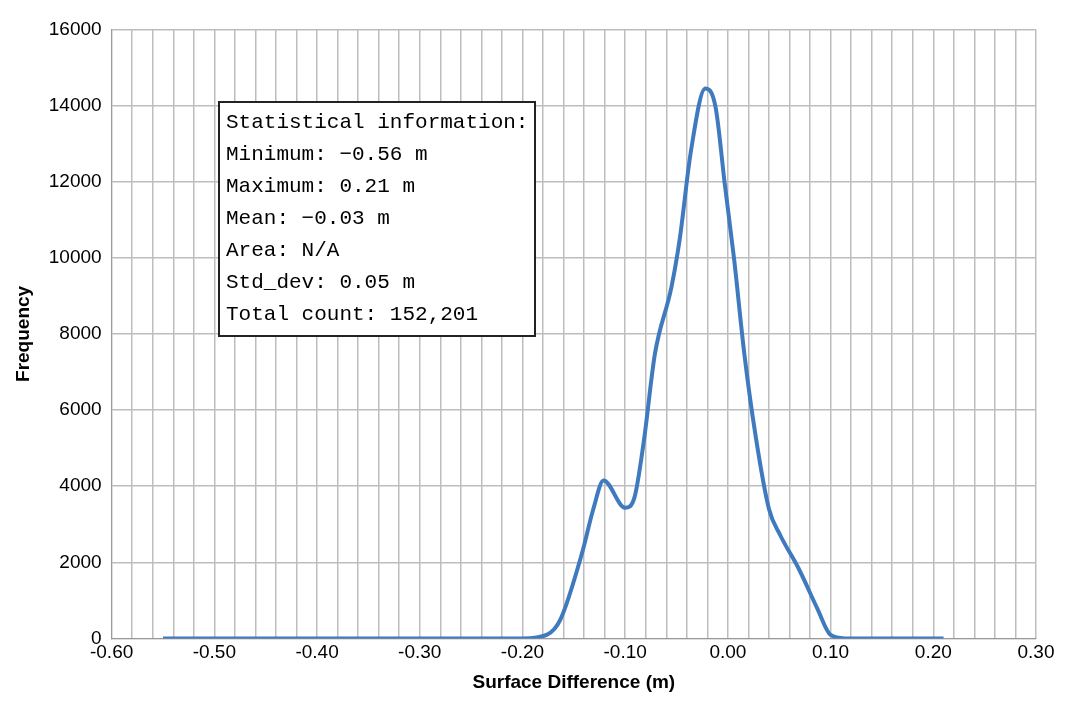 The height and width of the screenshot is (706, 1074). What do you see at coordinates (420, 652) in the screenshot?
I see `x-tick-label: -0.30` at bounding box center [420, 652].